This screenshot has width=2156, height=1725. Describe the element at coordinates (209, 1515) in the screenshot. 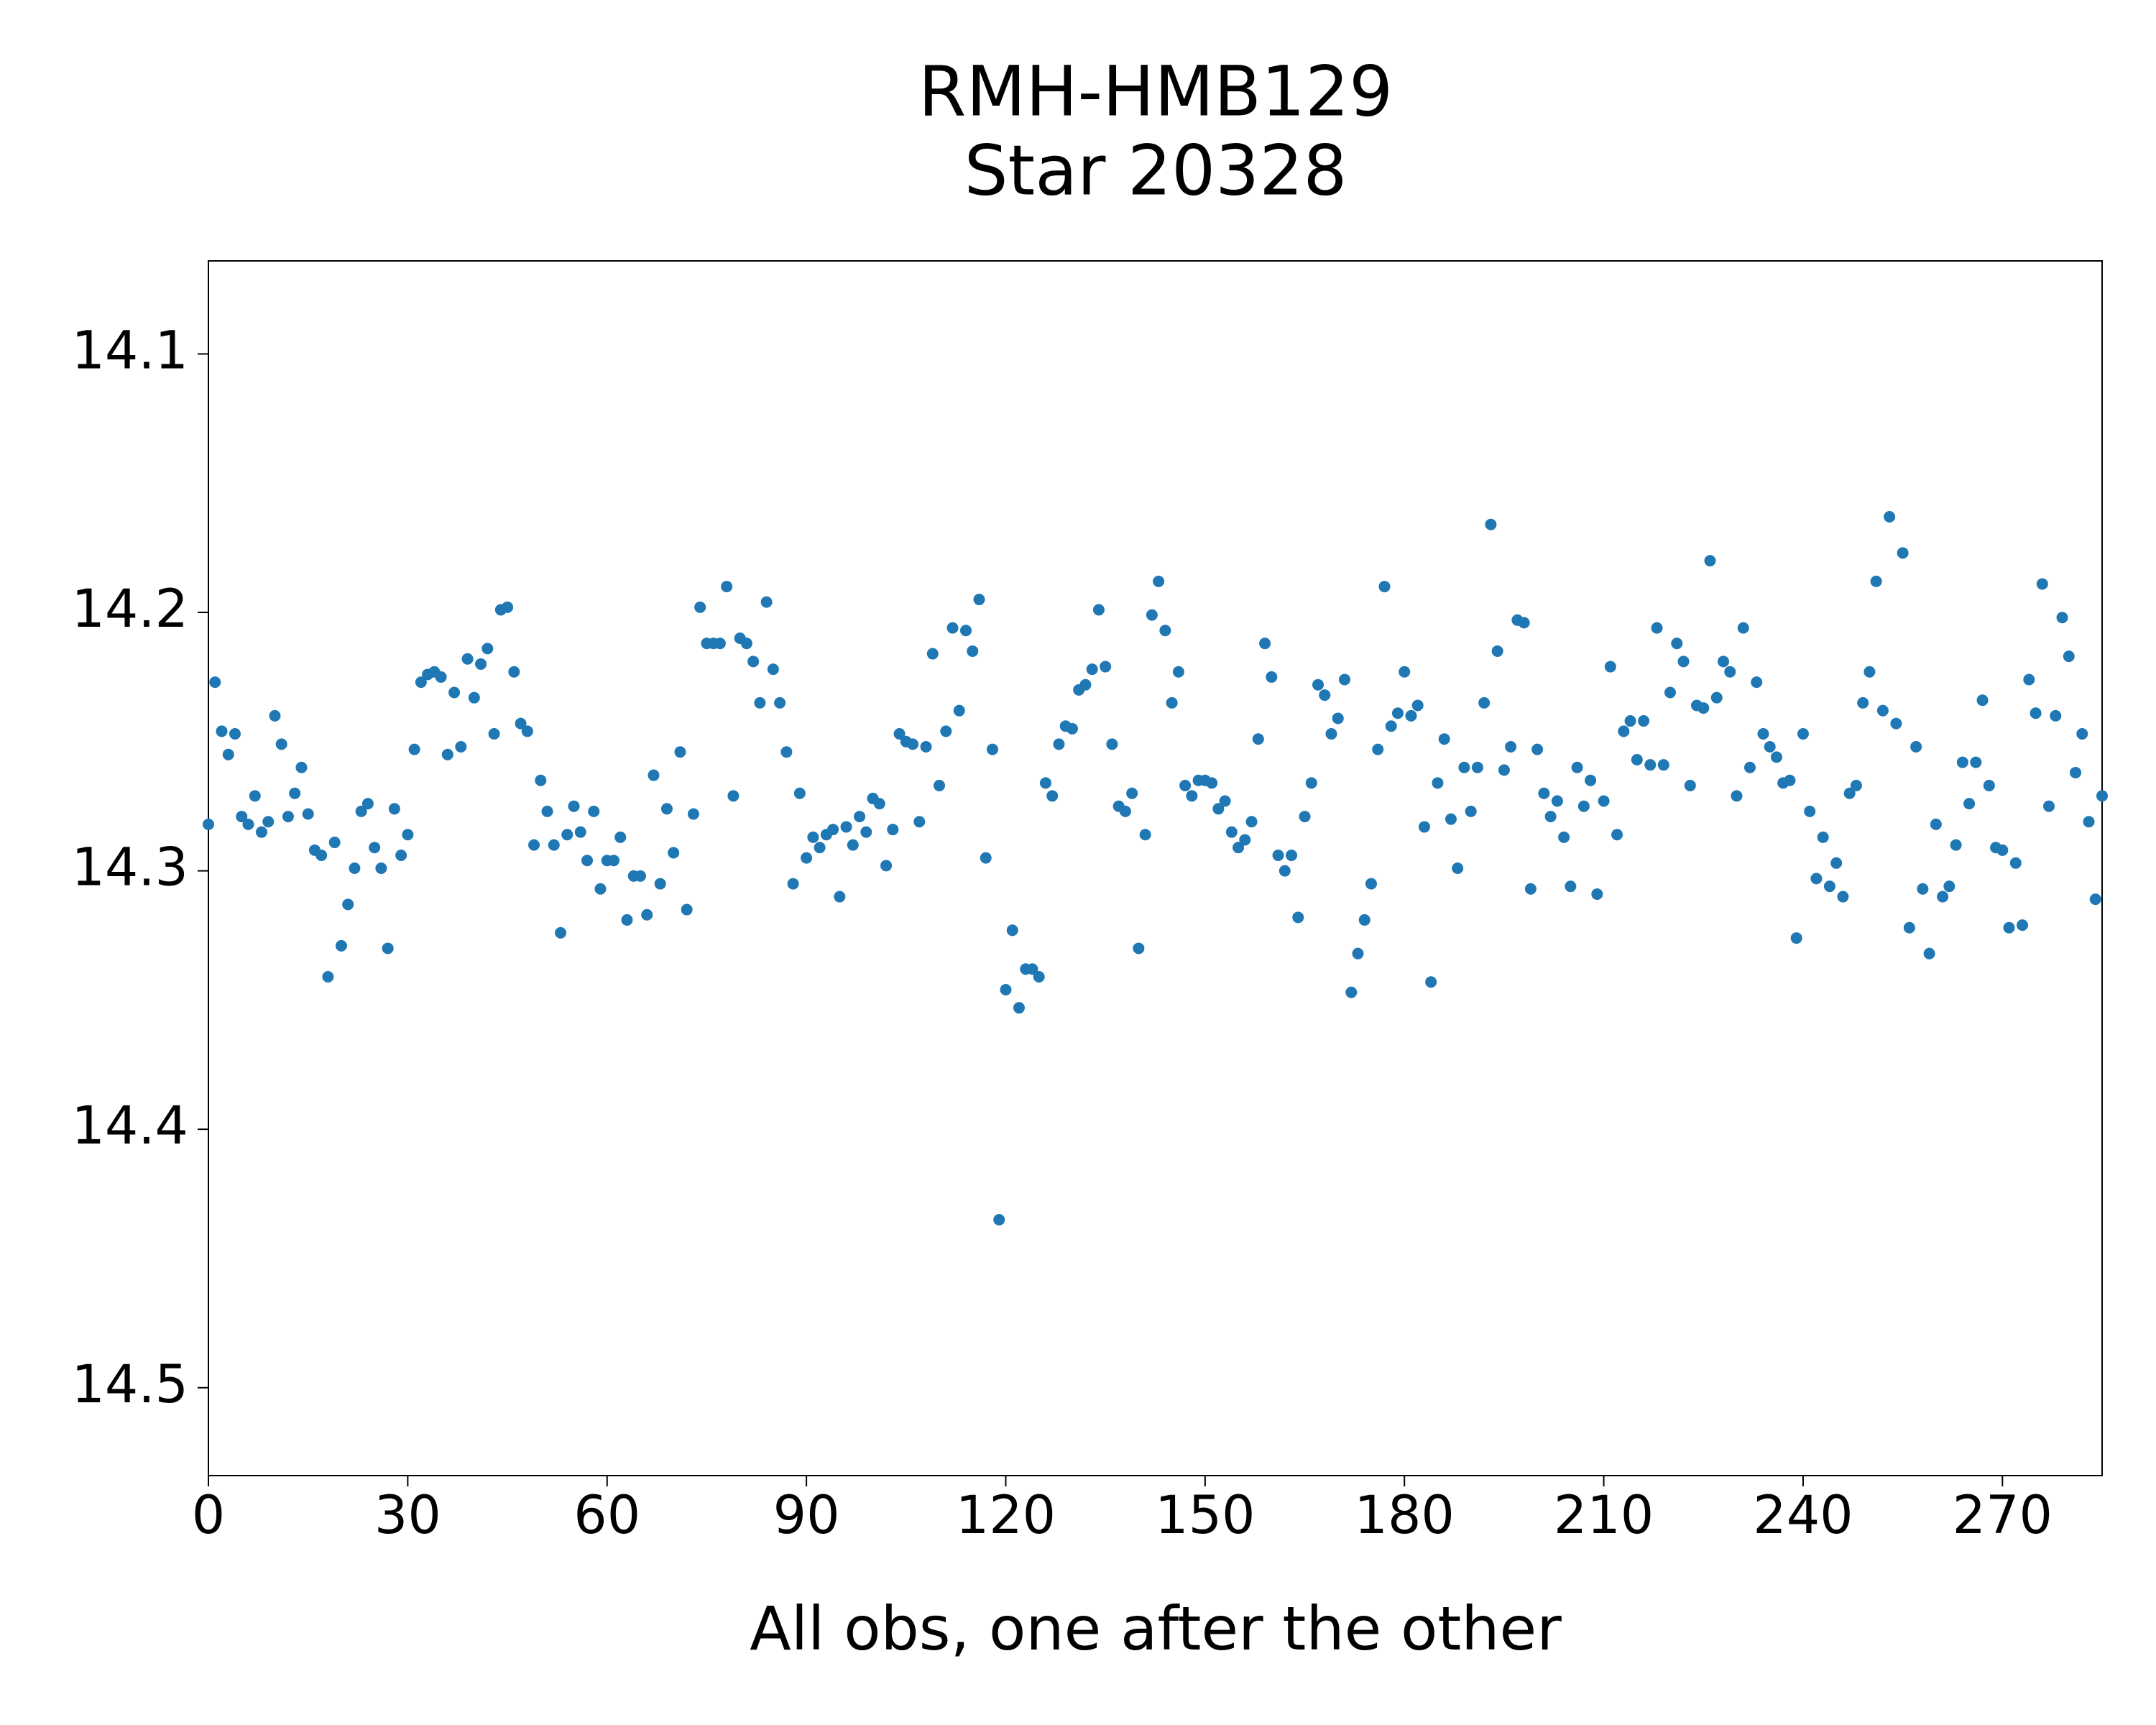

I see `x-tick-label: 0` at that location.